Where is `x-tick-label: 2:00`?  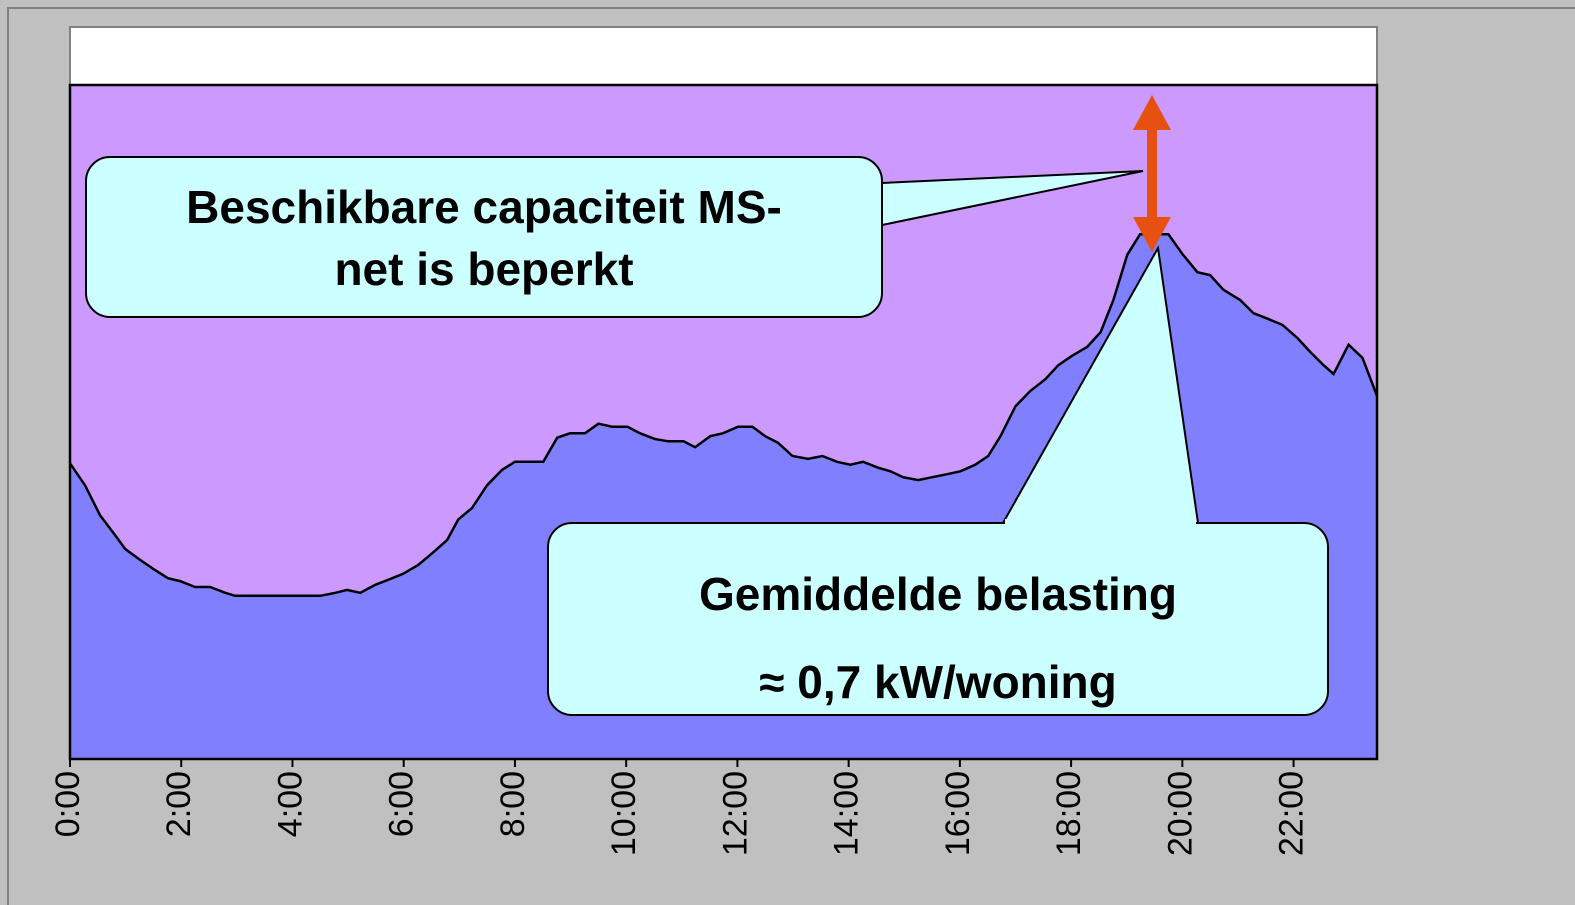
x-tick-label: 2:00 is located at coordinates (179, 804).